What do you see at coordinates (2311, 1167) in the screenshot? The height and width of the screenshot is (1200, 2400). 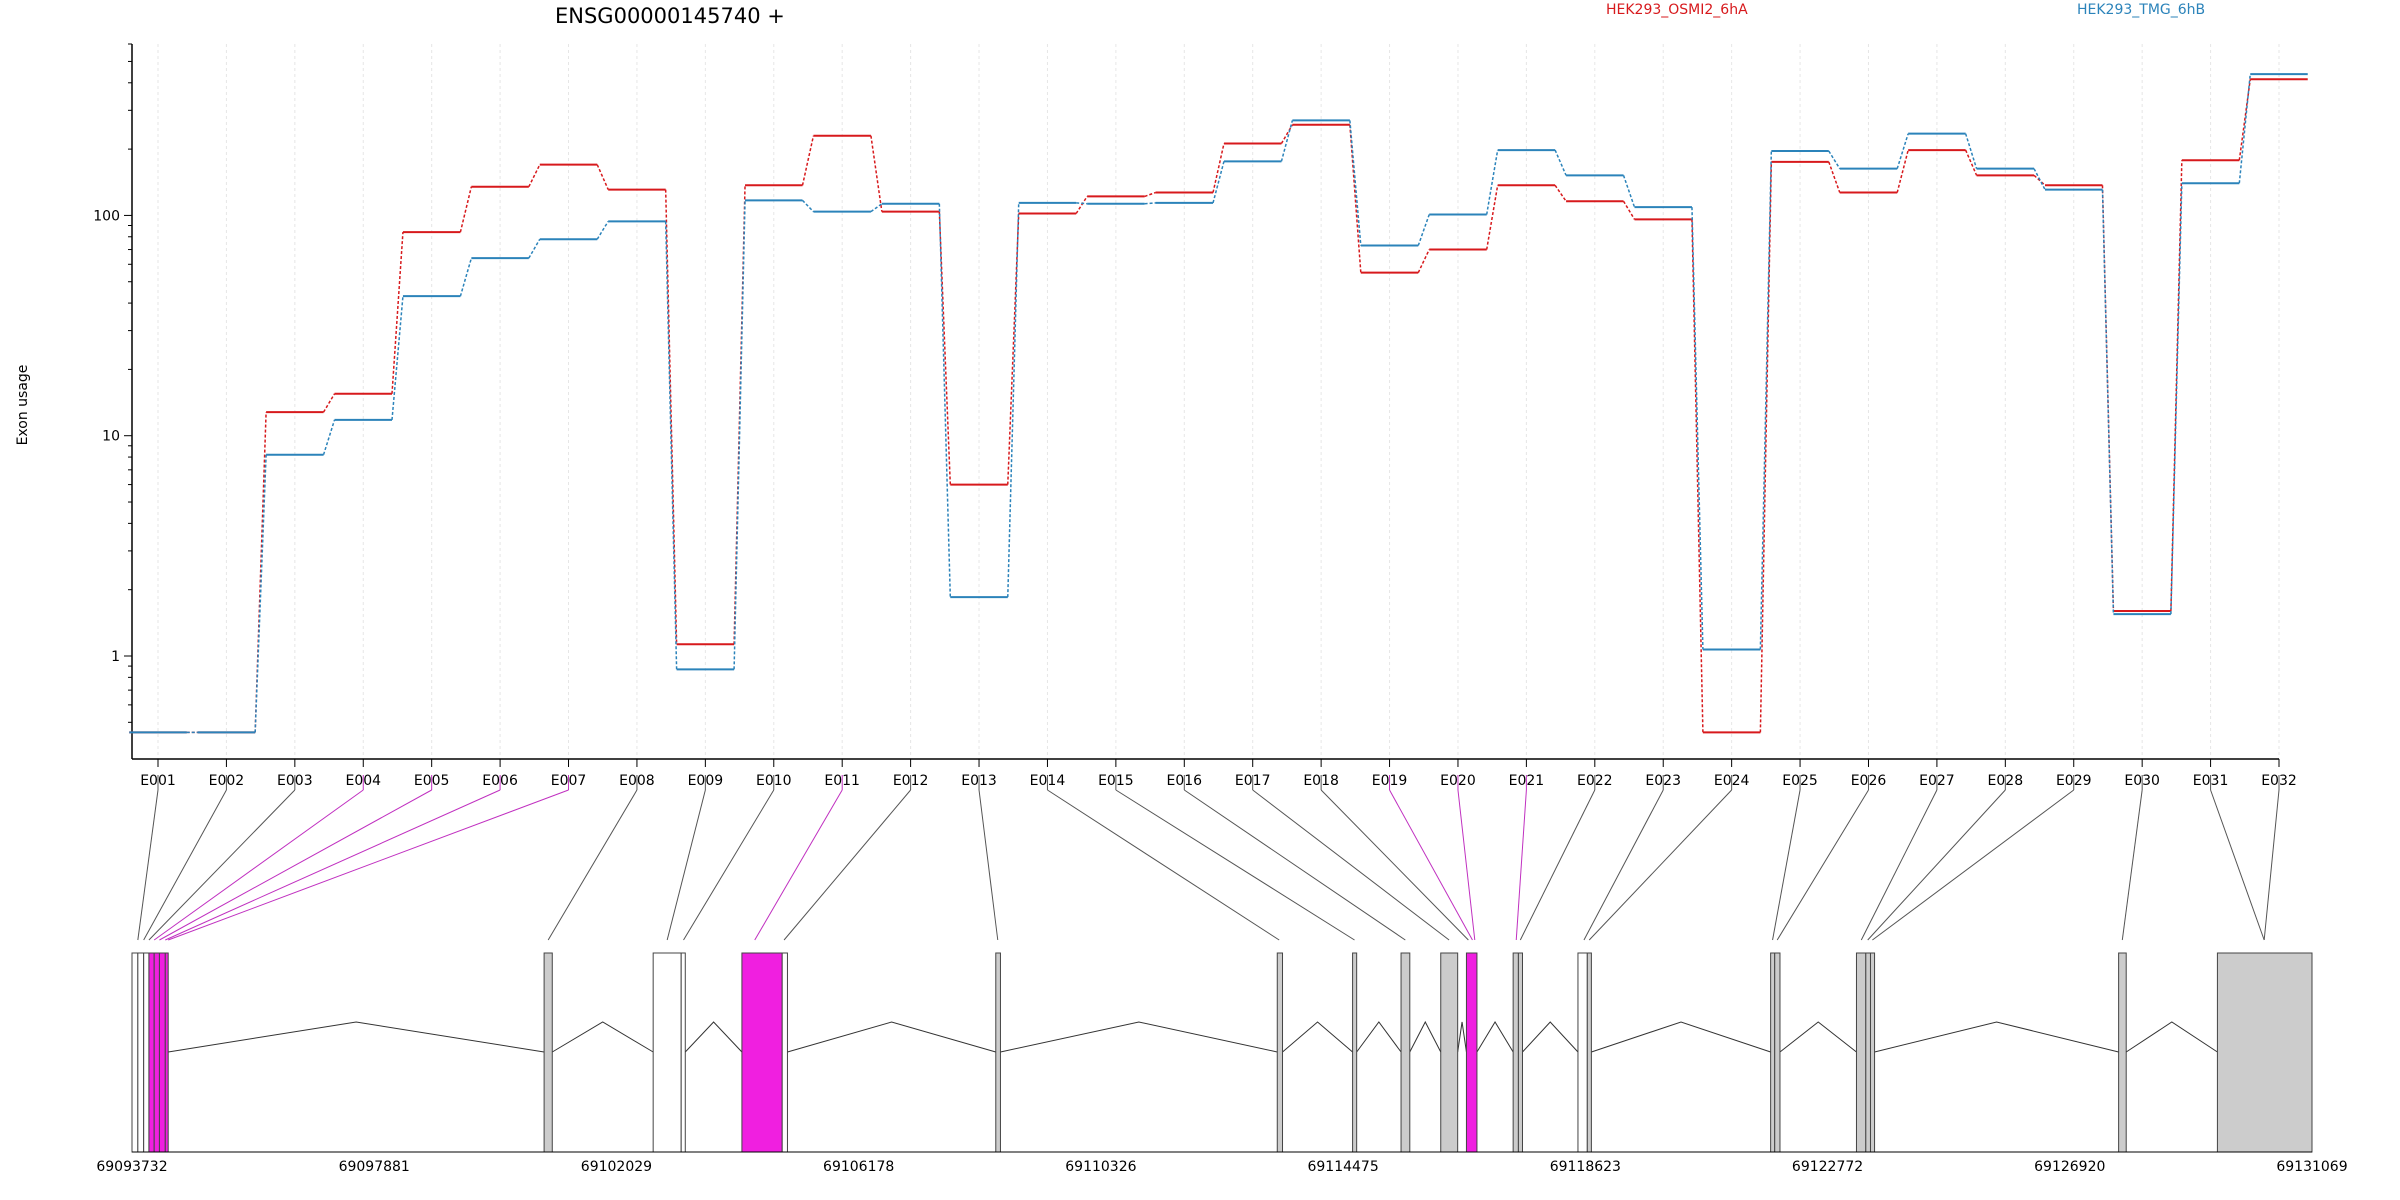 I see `genomic-coordinate-label: 69131069` at bounding box center [2311, 1167].